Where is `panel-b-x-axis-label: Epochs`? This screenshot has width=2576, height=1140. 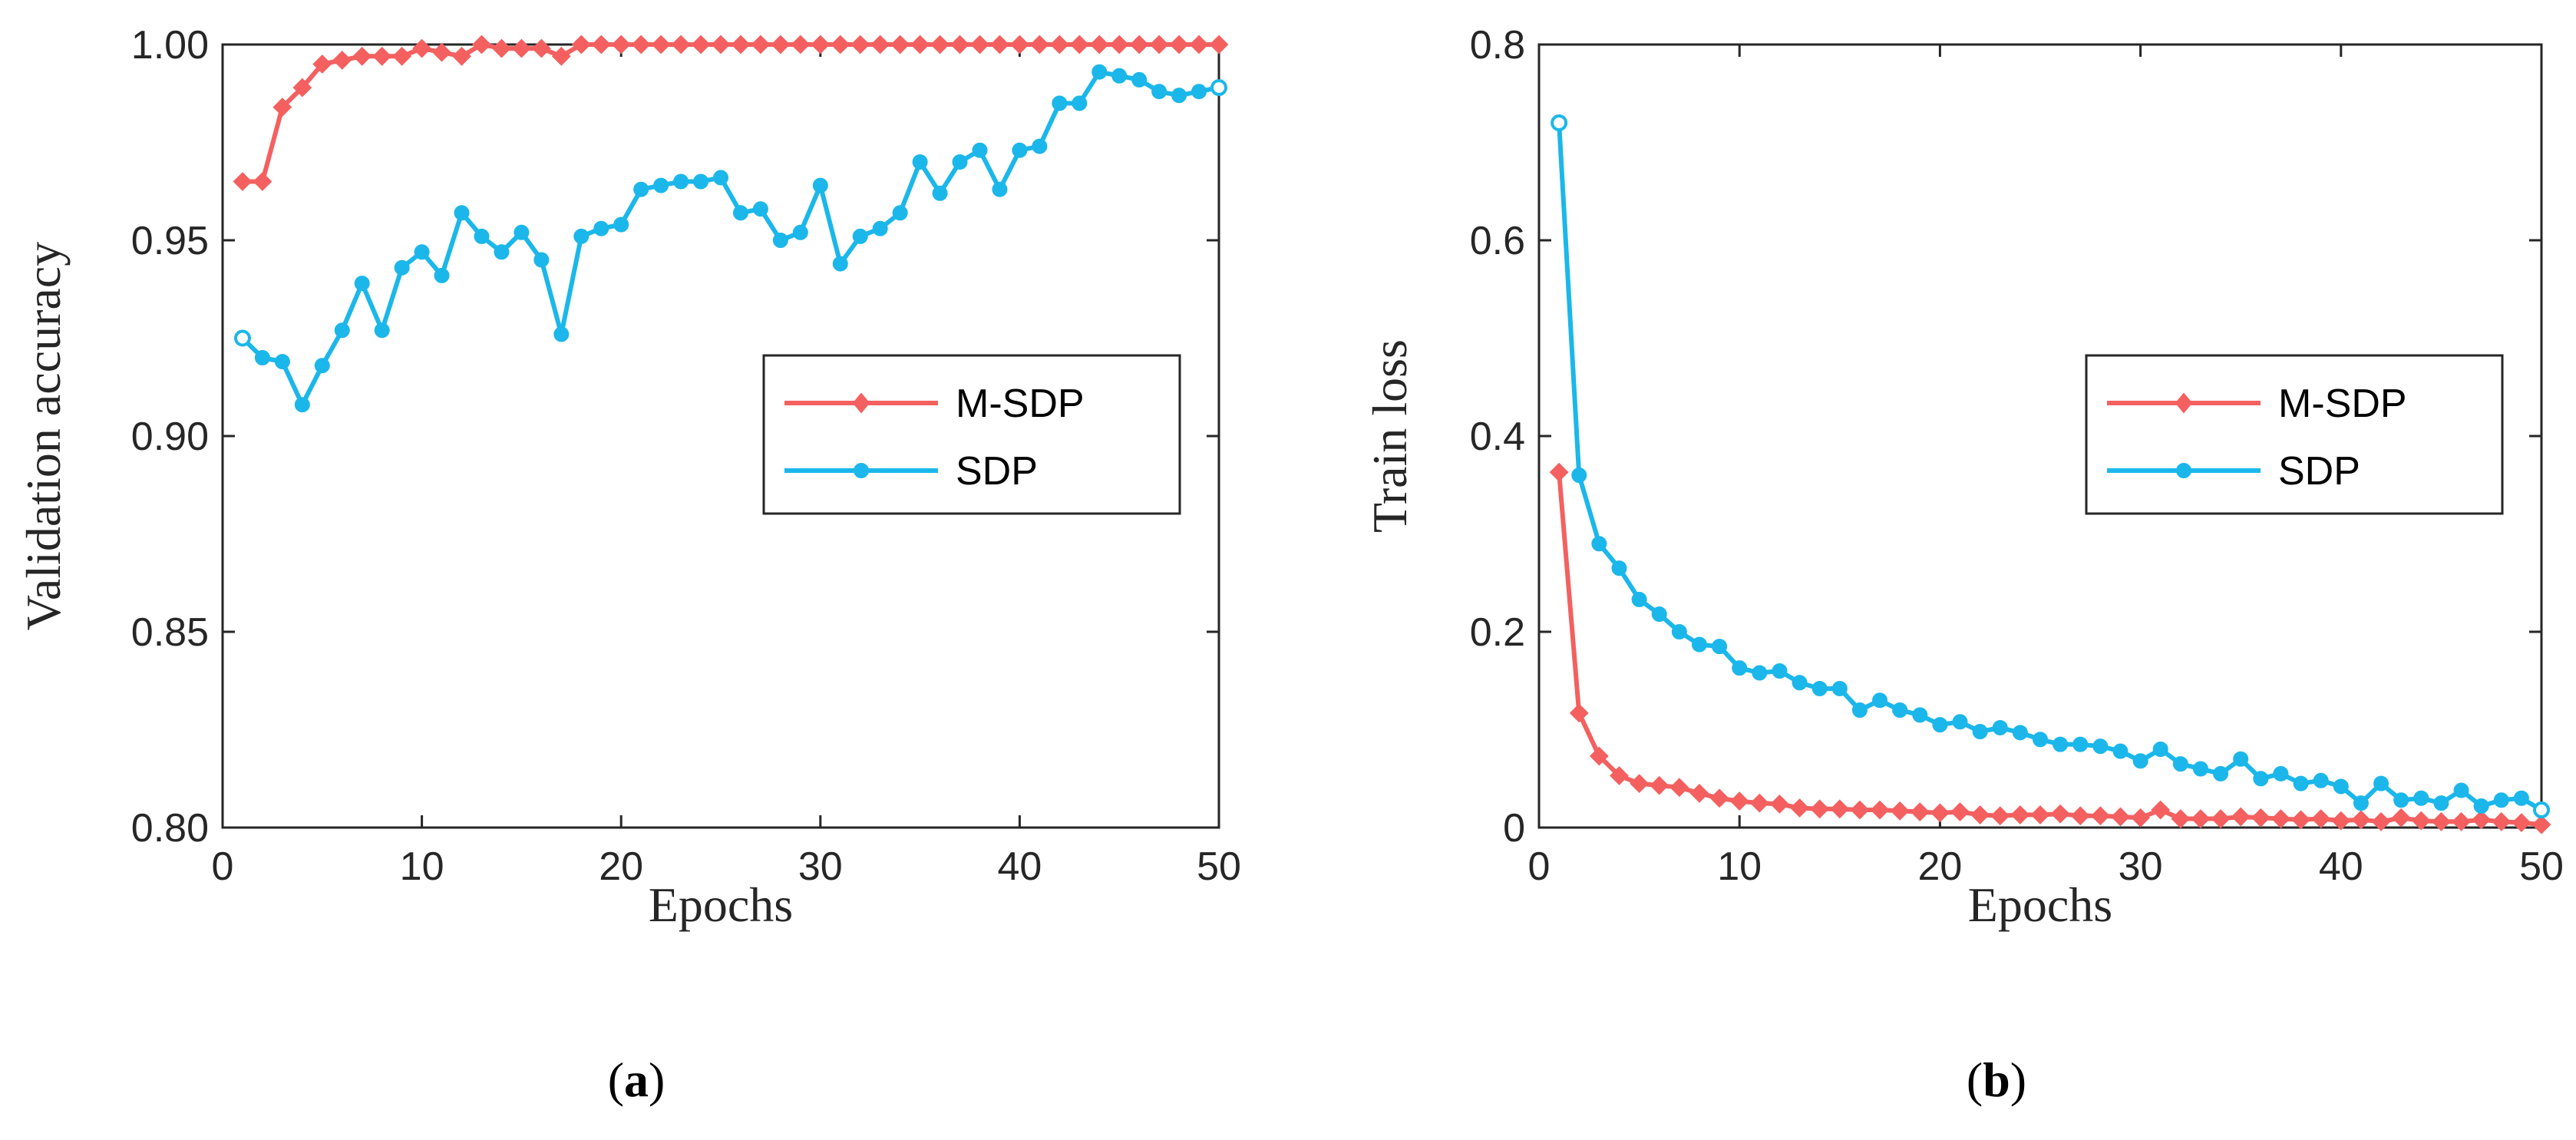
panel-b-x-axis-label: Epochs is located at coordinates (2040, 904).